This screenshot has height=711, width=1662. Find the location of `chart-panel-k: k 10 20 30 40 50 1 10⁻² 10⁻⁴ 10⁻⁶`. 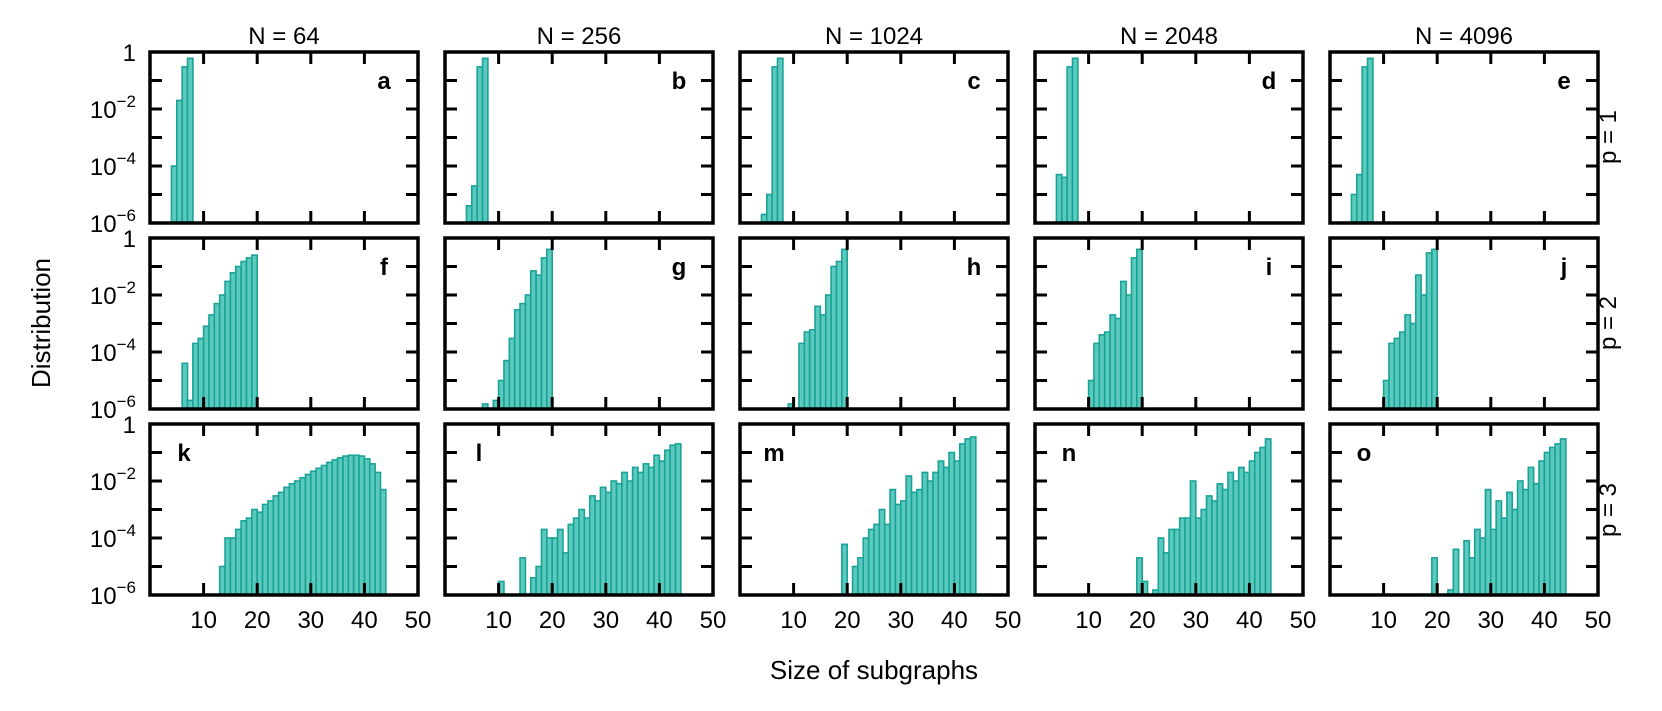

chart-panel-k: k 10 20 30 40 50 1 10⁻² 10⁻⁴ 10⁻⁶ is located at coordinates (260, 523).